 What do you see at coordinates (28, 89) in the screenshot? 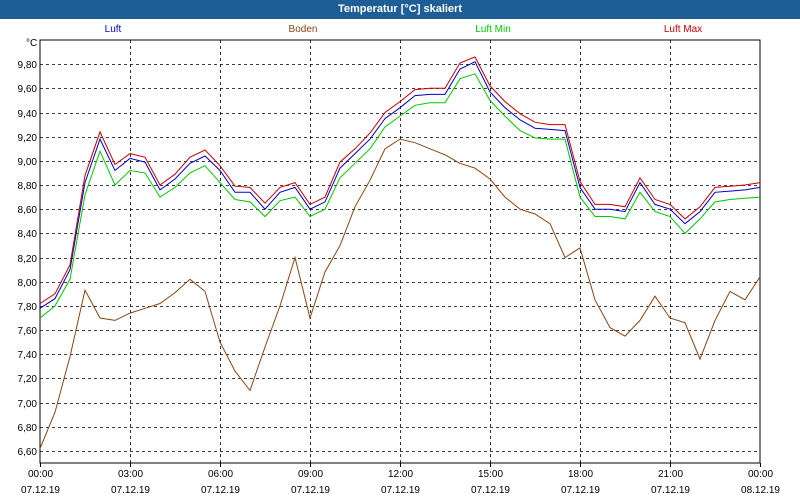
I see `y-tick-label: 9,60` at bounding box center [28, 89].